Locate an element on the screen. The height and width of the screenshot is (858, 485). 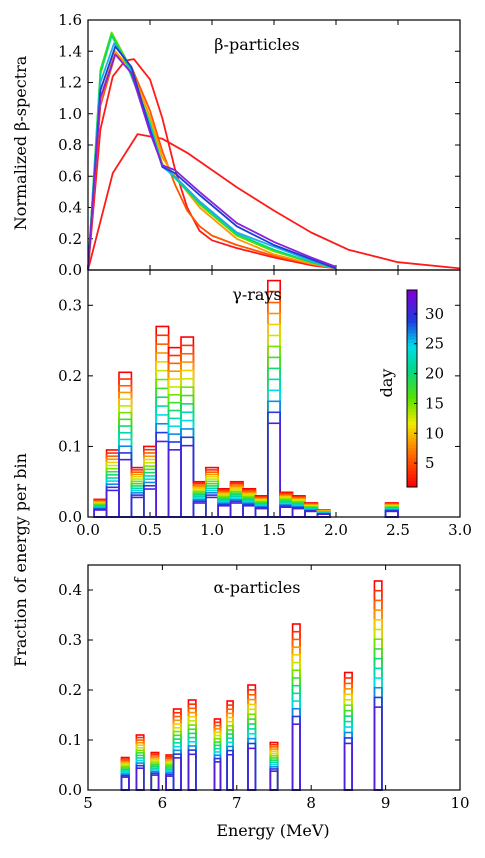
colorbar-tick-label: 30 is located at coordinates (434, 314).